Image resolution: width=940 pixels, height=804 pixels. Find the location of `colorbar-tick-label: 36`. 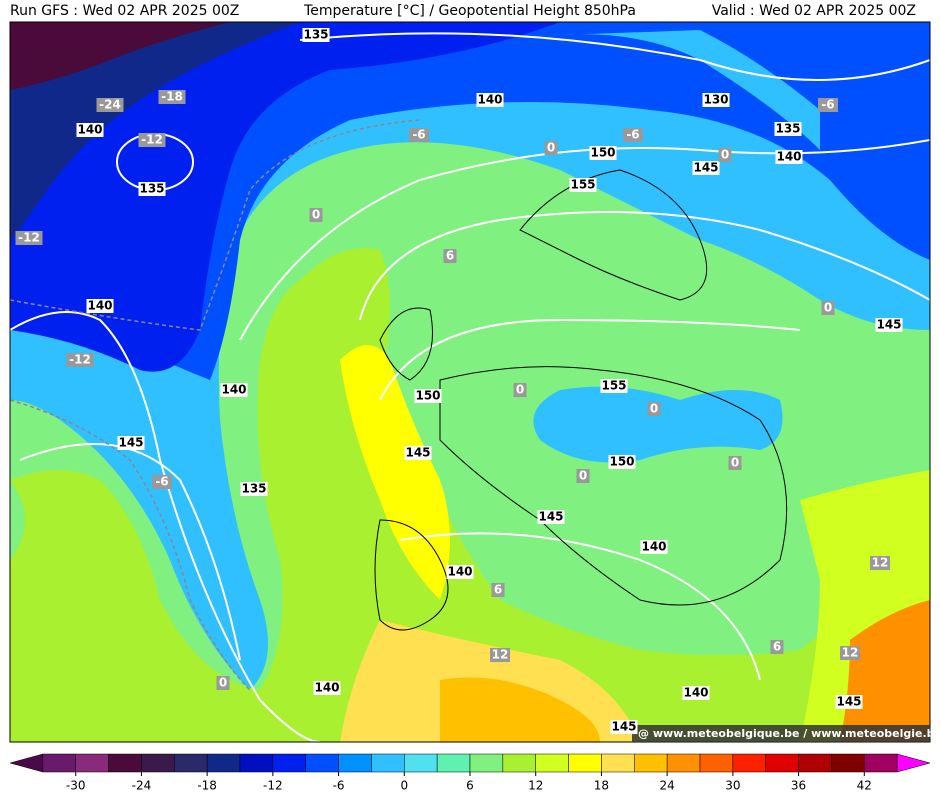

colorbar-tick-label: 36 is located at coordinates (798, 786).